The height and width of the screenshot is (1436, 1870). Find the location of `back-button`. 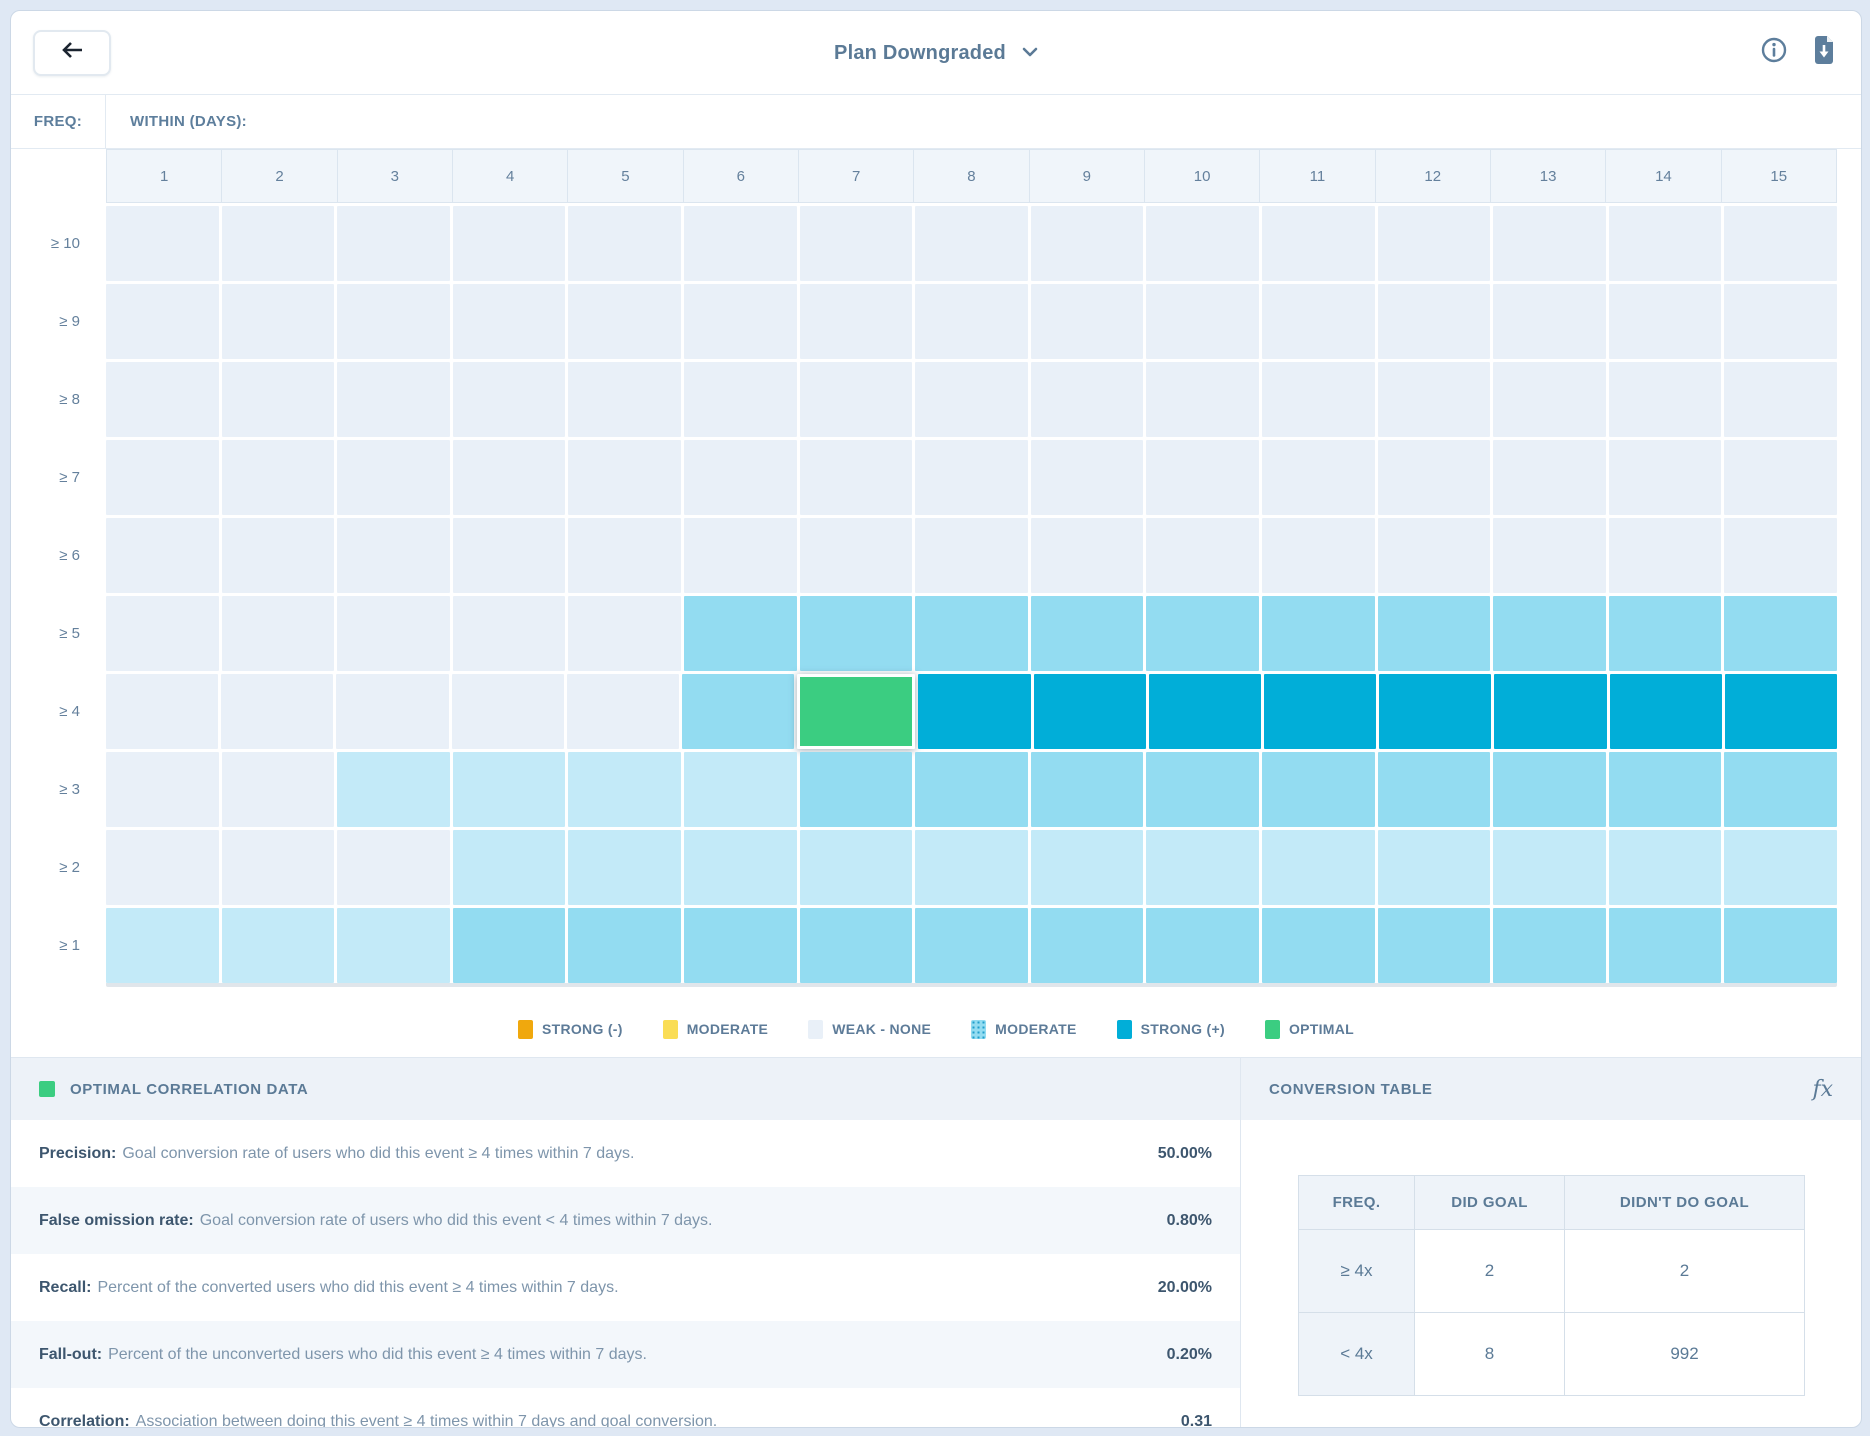

back-button is located at coordinates (72, 52).